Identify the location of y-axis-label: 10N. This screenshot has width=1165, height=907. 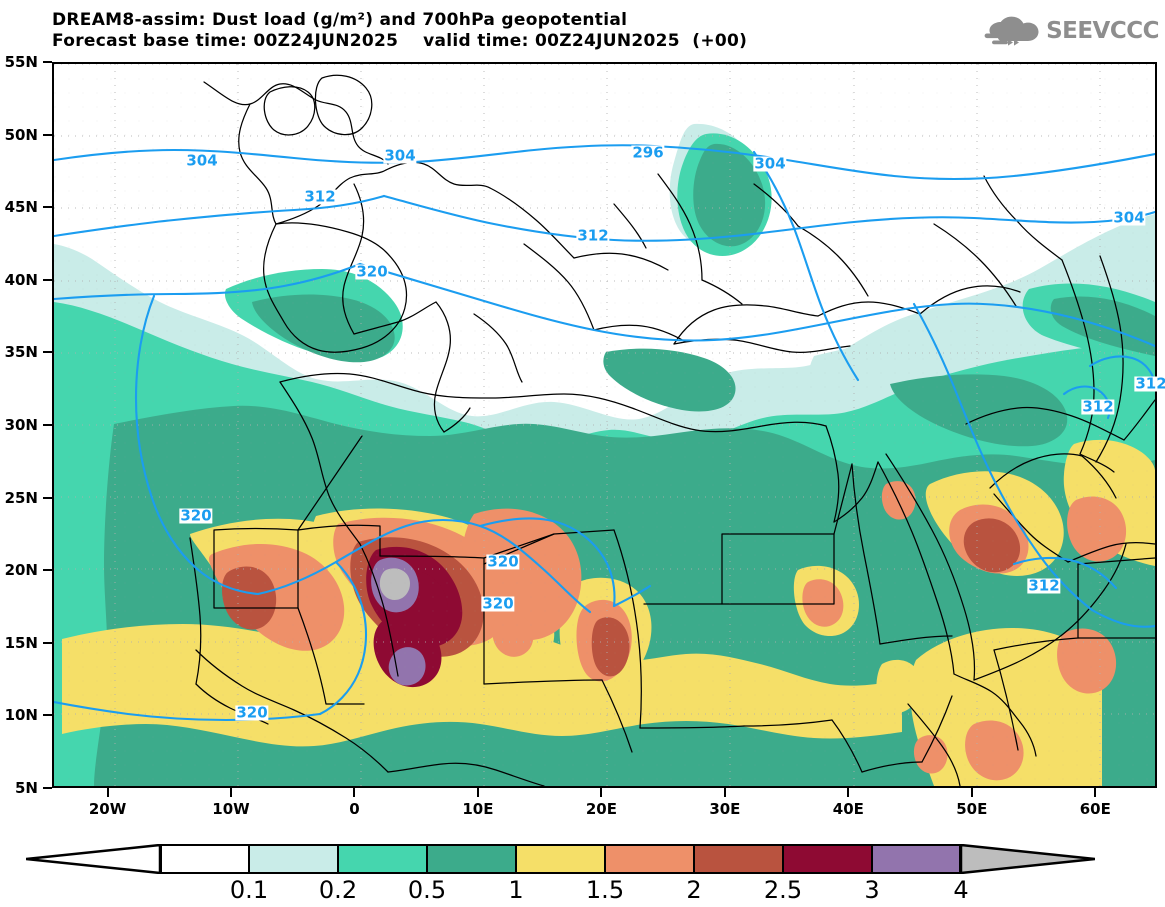
(21, 715).